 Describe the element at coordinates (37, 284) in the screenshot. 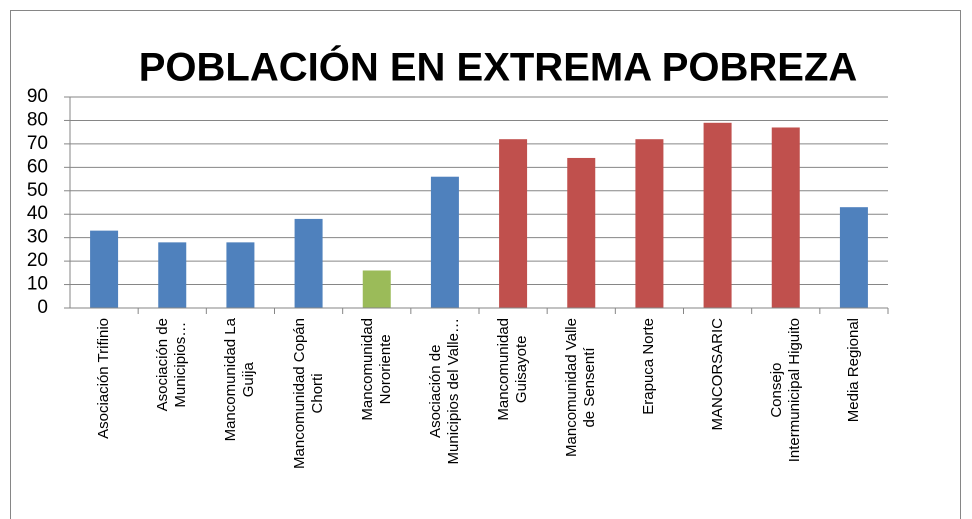

I see `y-tick-label: 10` at that location.